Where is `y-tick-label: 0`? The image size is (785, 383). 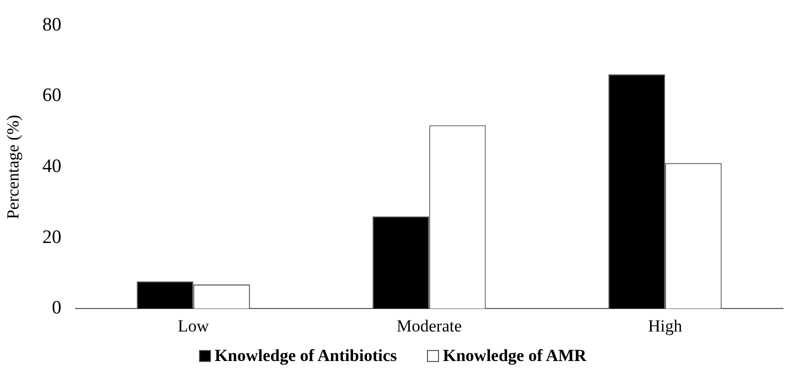 y-tick-label: 0 is located at coordinates (57, 308).